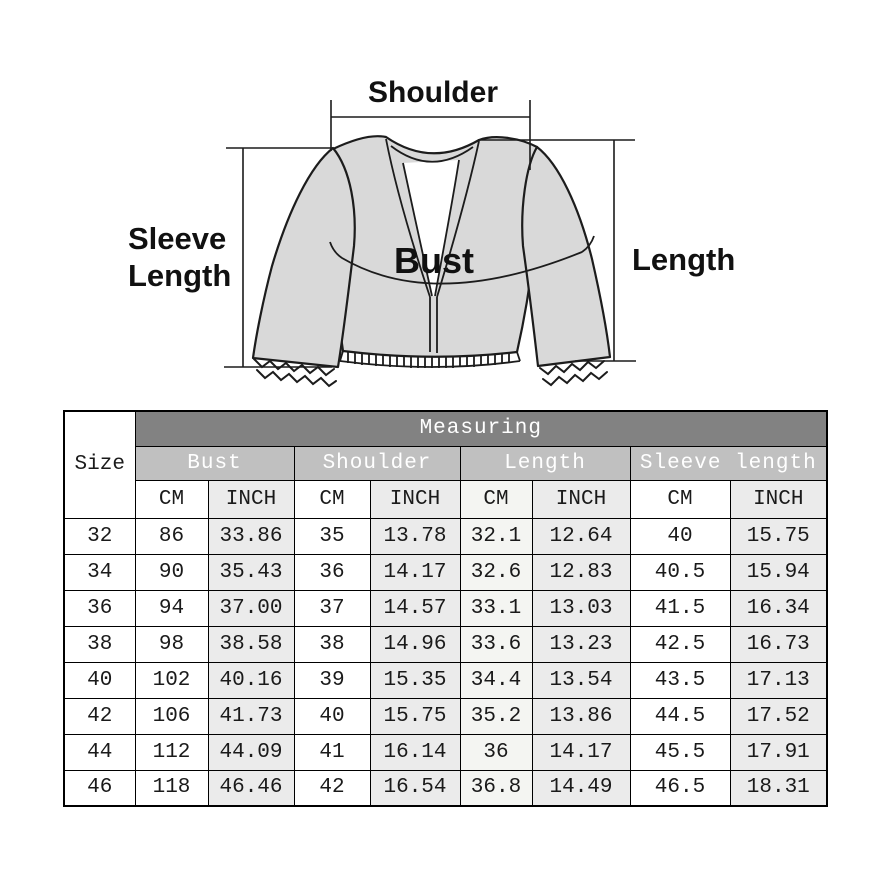  What do you see at coordinates (415, 536) in the screenshot?
I see `shoulder-inch-cell: 13.78` at bounding box center [415, 536].